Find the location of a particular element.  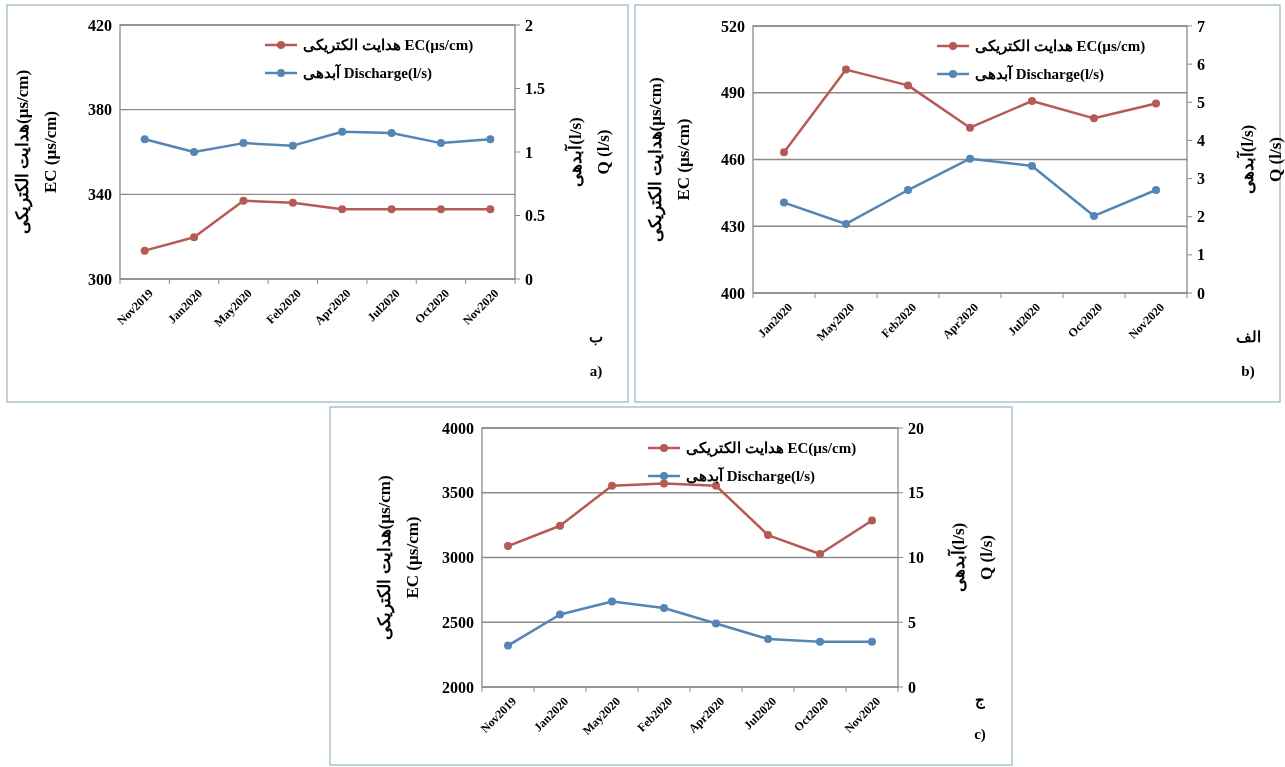

y-tick-label: 380 is located at coordinates (100, 110).